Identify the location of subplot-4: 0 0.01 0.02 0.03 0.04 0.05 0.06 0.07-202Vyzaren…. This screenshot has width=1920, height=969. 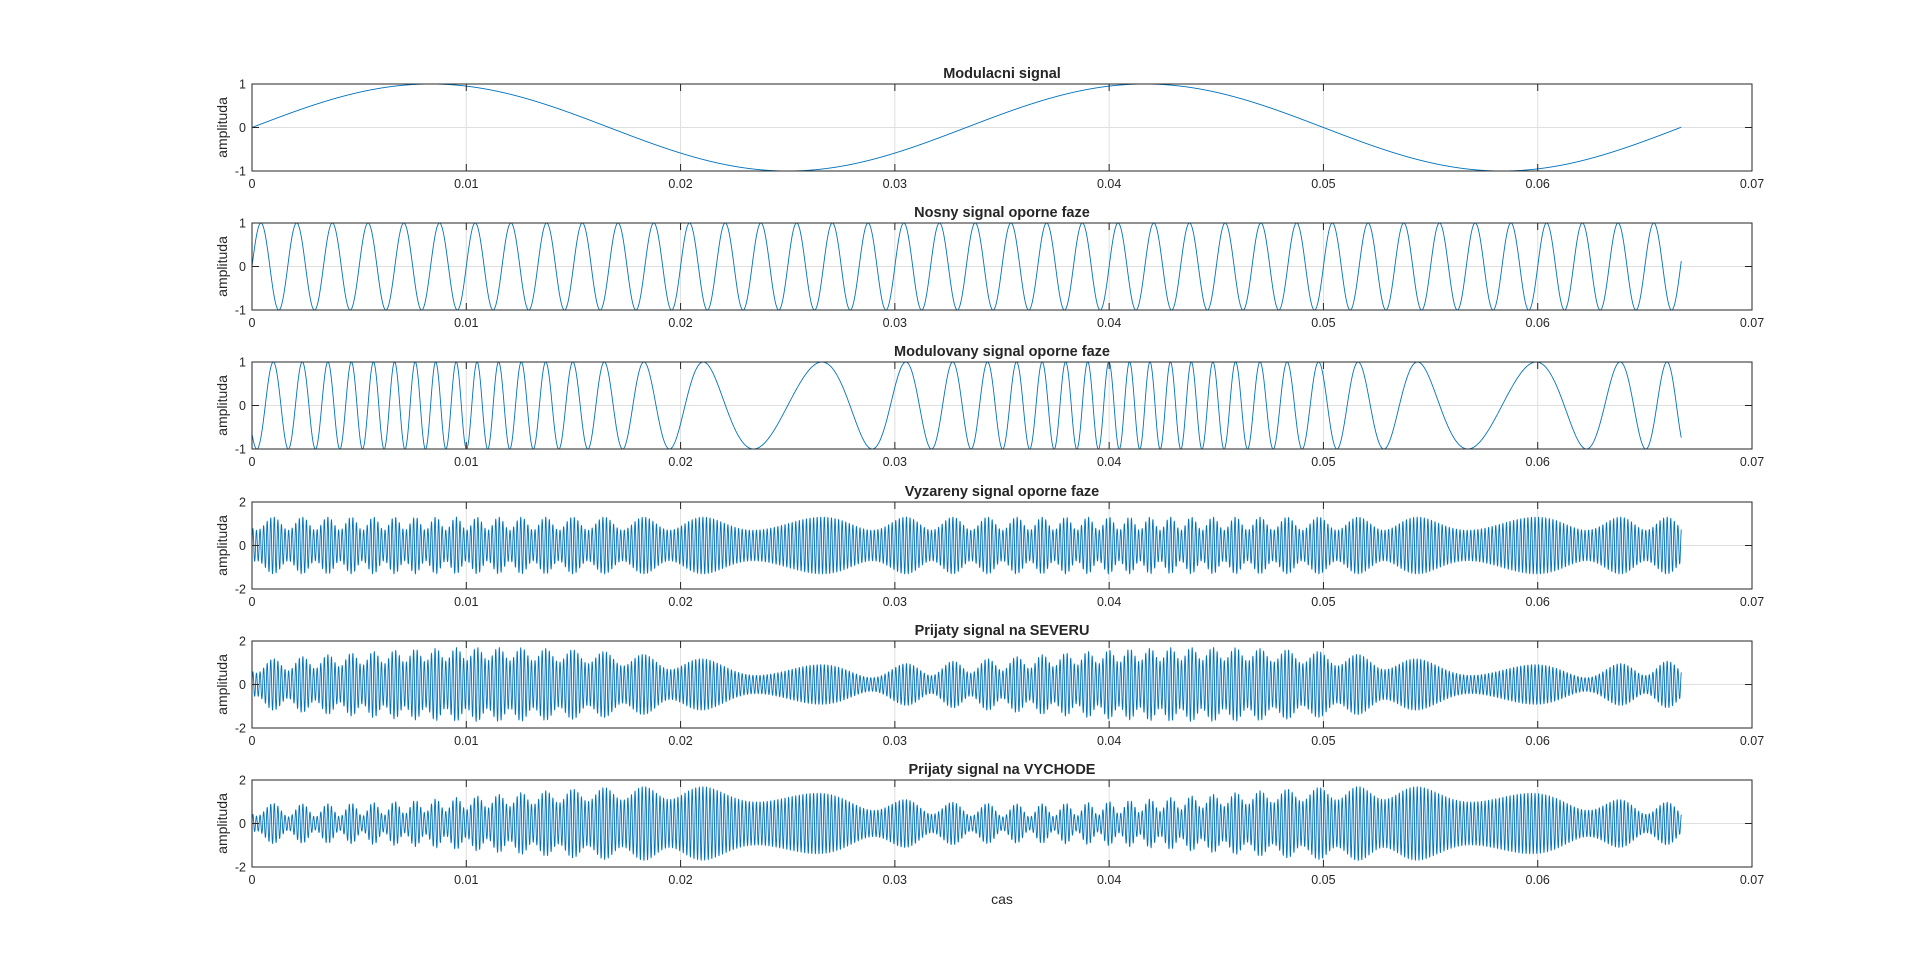
(989, 546).